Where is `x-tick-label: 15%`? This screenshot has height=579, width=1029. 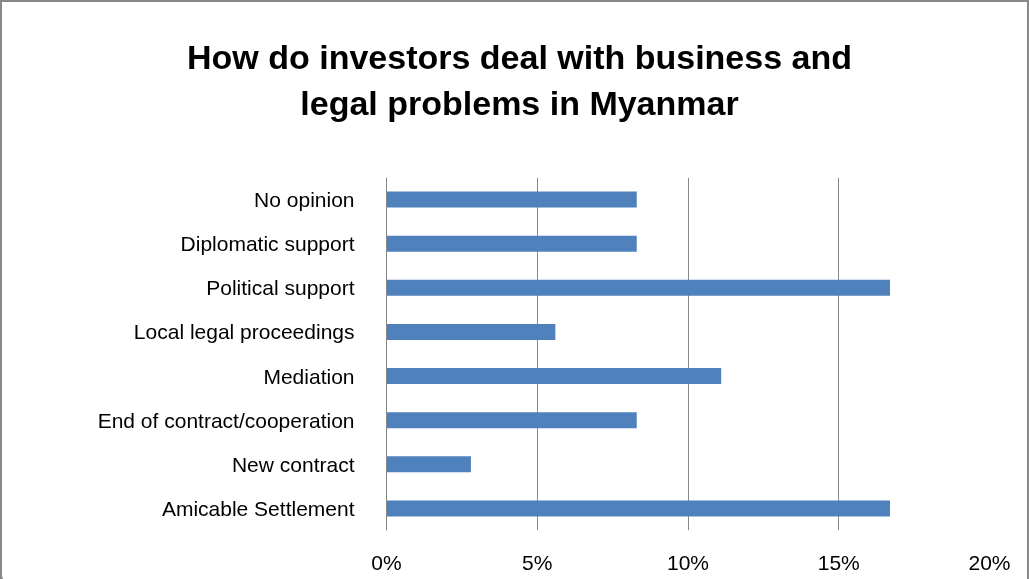 x-tick-label: 15% is located at coordinates (838, 562).